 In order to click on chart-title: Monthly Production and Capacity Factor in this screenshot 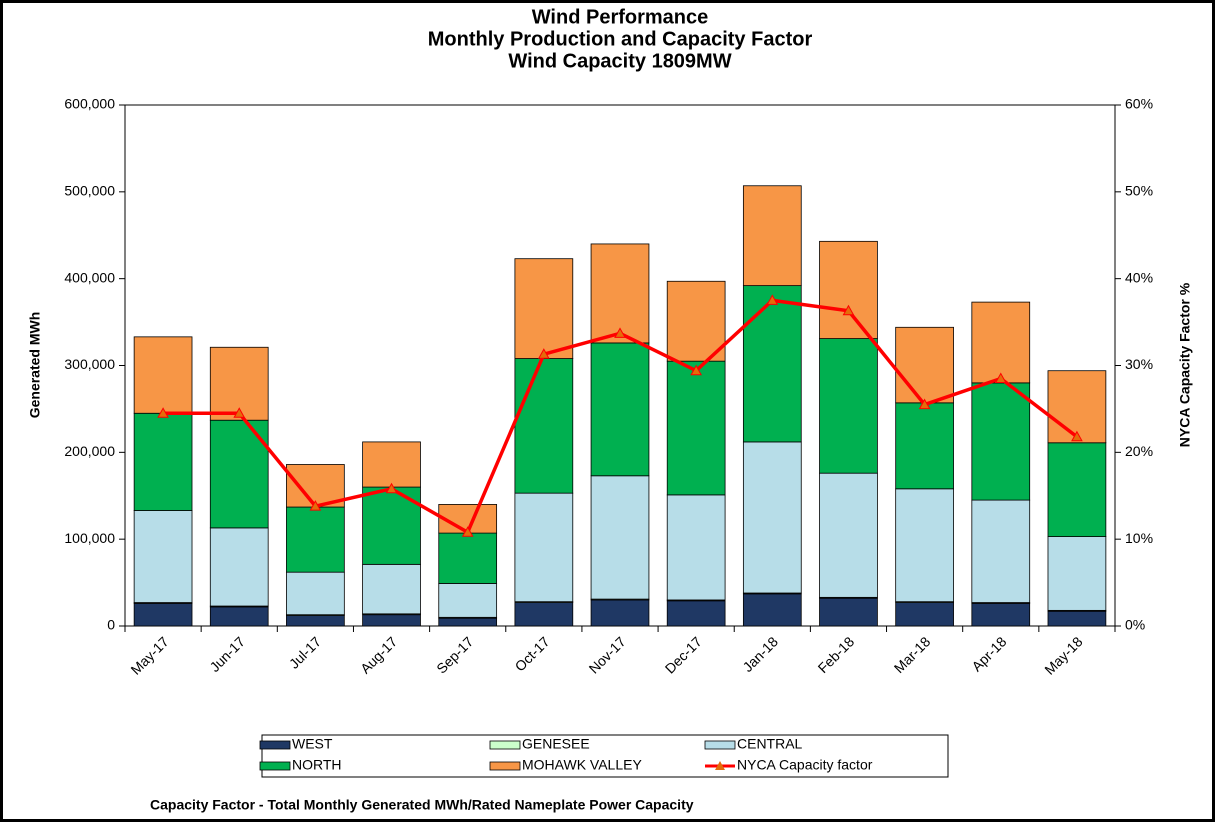, I will do `click(620, 39)`.